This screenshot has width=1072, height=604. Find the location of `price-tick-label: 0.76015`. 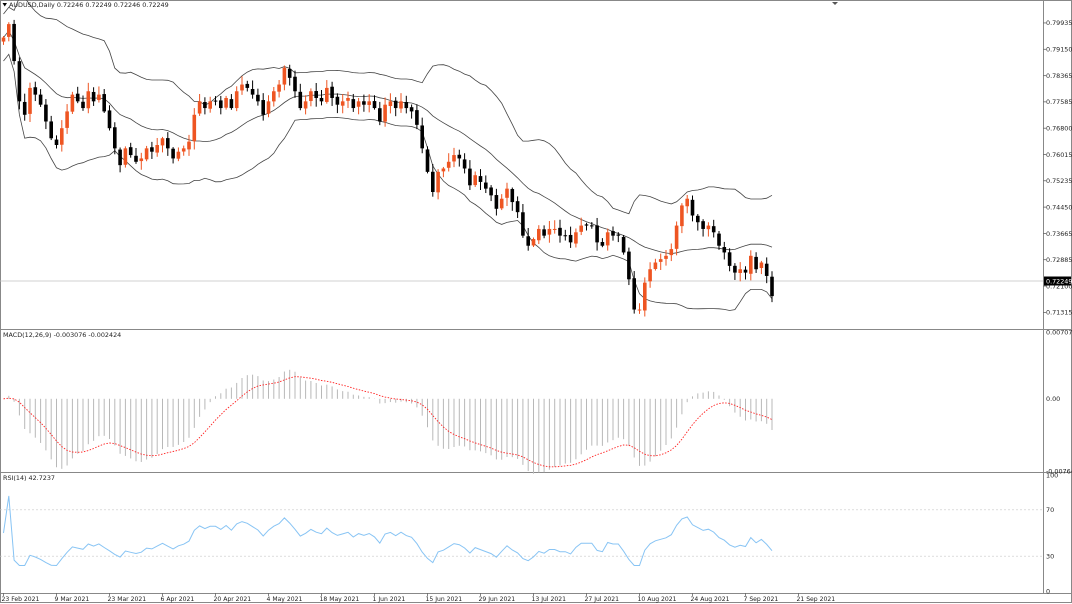

price-tick-label: 0.76015 is located at coordinates (1059, 155).